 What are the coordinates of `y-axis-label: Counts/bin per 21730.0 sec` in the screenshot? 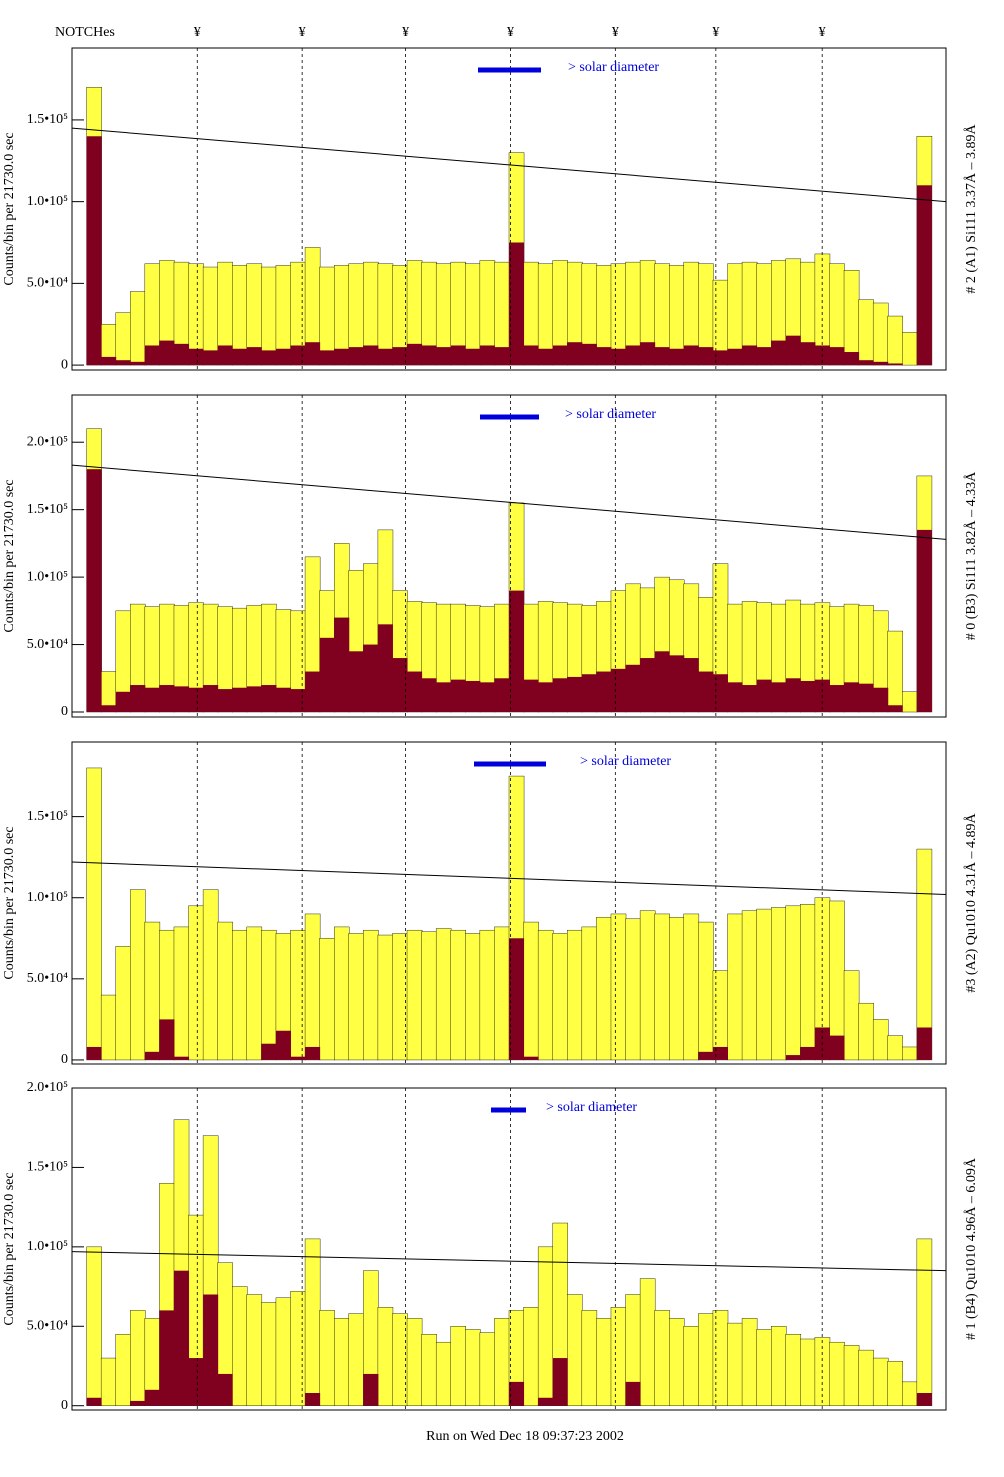 It's located at (9, 902).